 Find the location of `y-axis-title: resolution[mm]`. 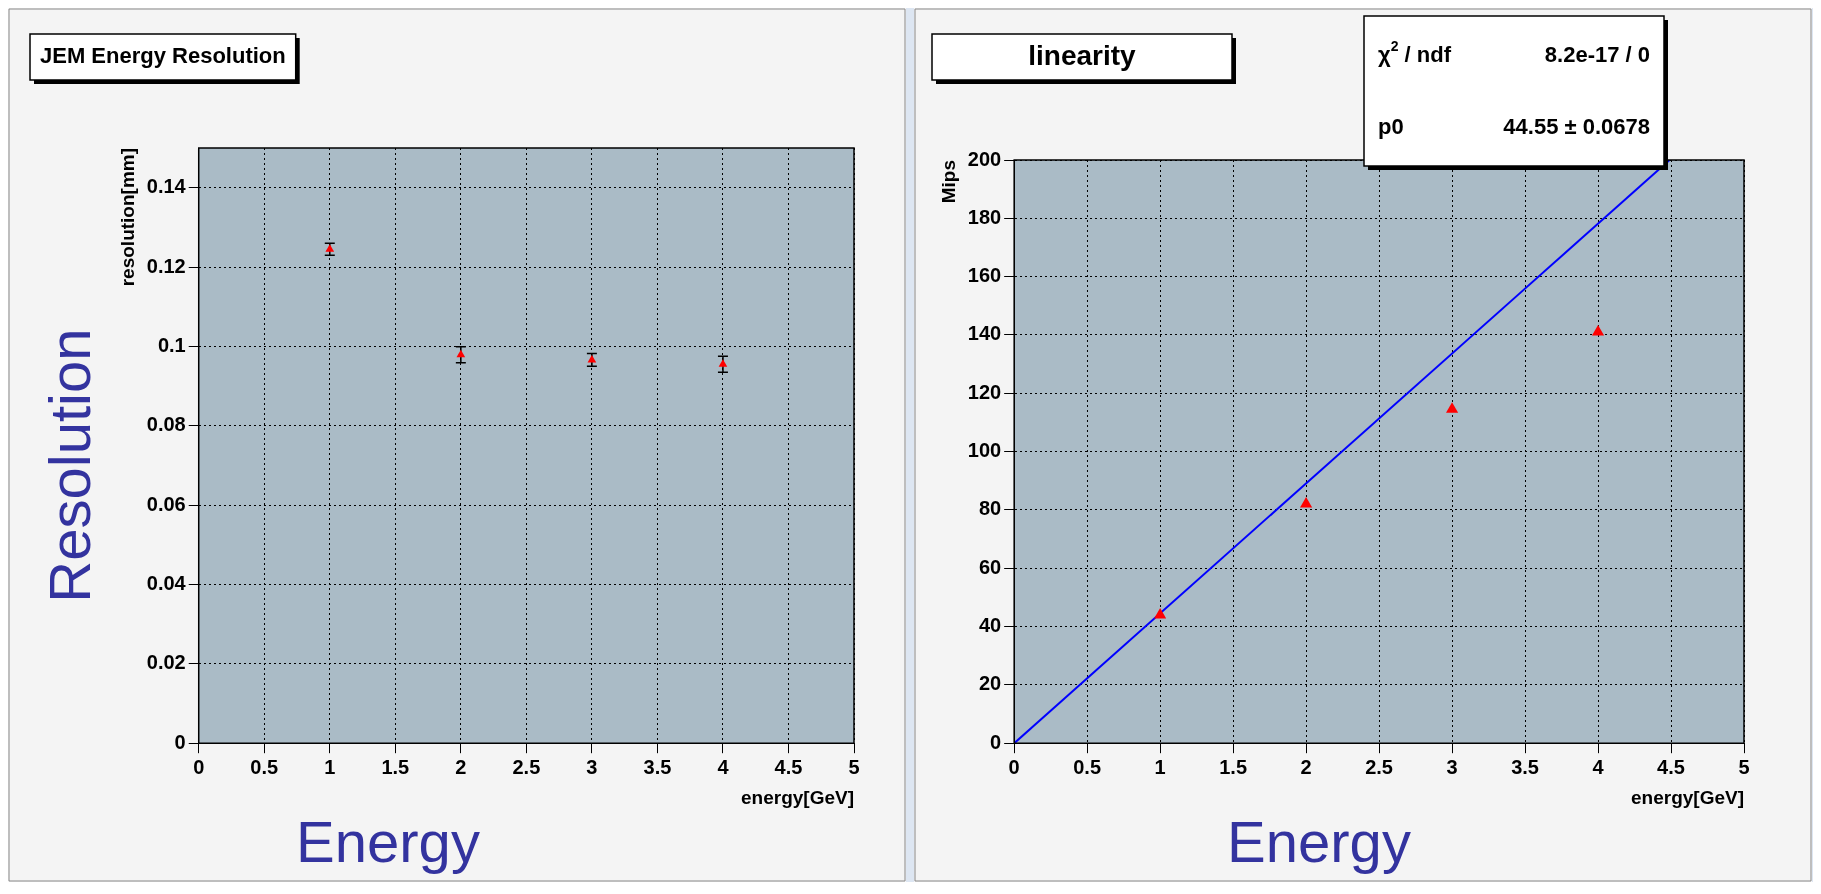

y-axis-title: resolution[mm] is located at coordinates (127, 217).